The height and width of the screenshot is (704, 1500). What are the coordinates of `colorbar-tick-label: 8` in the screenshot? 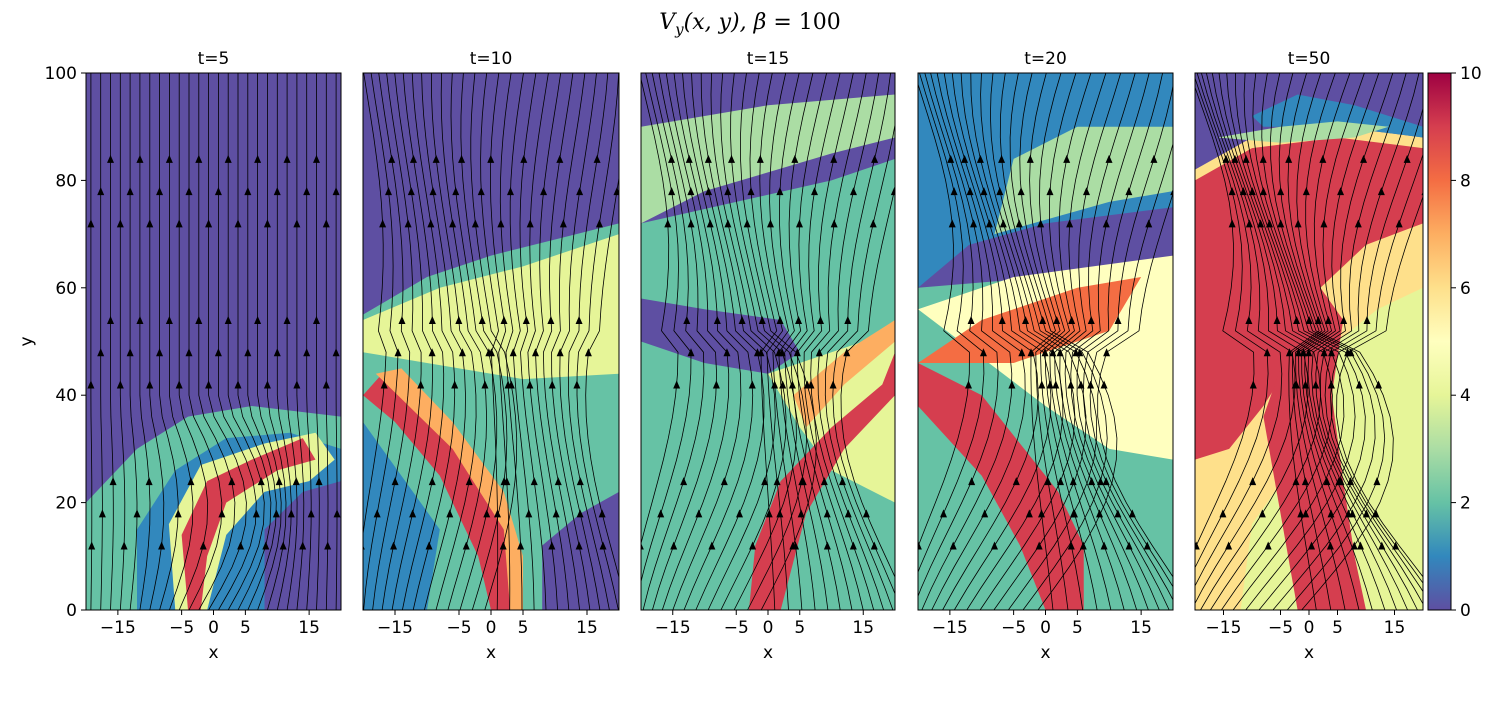 It's located at (1465, 181).